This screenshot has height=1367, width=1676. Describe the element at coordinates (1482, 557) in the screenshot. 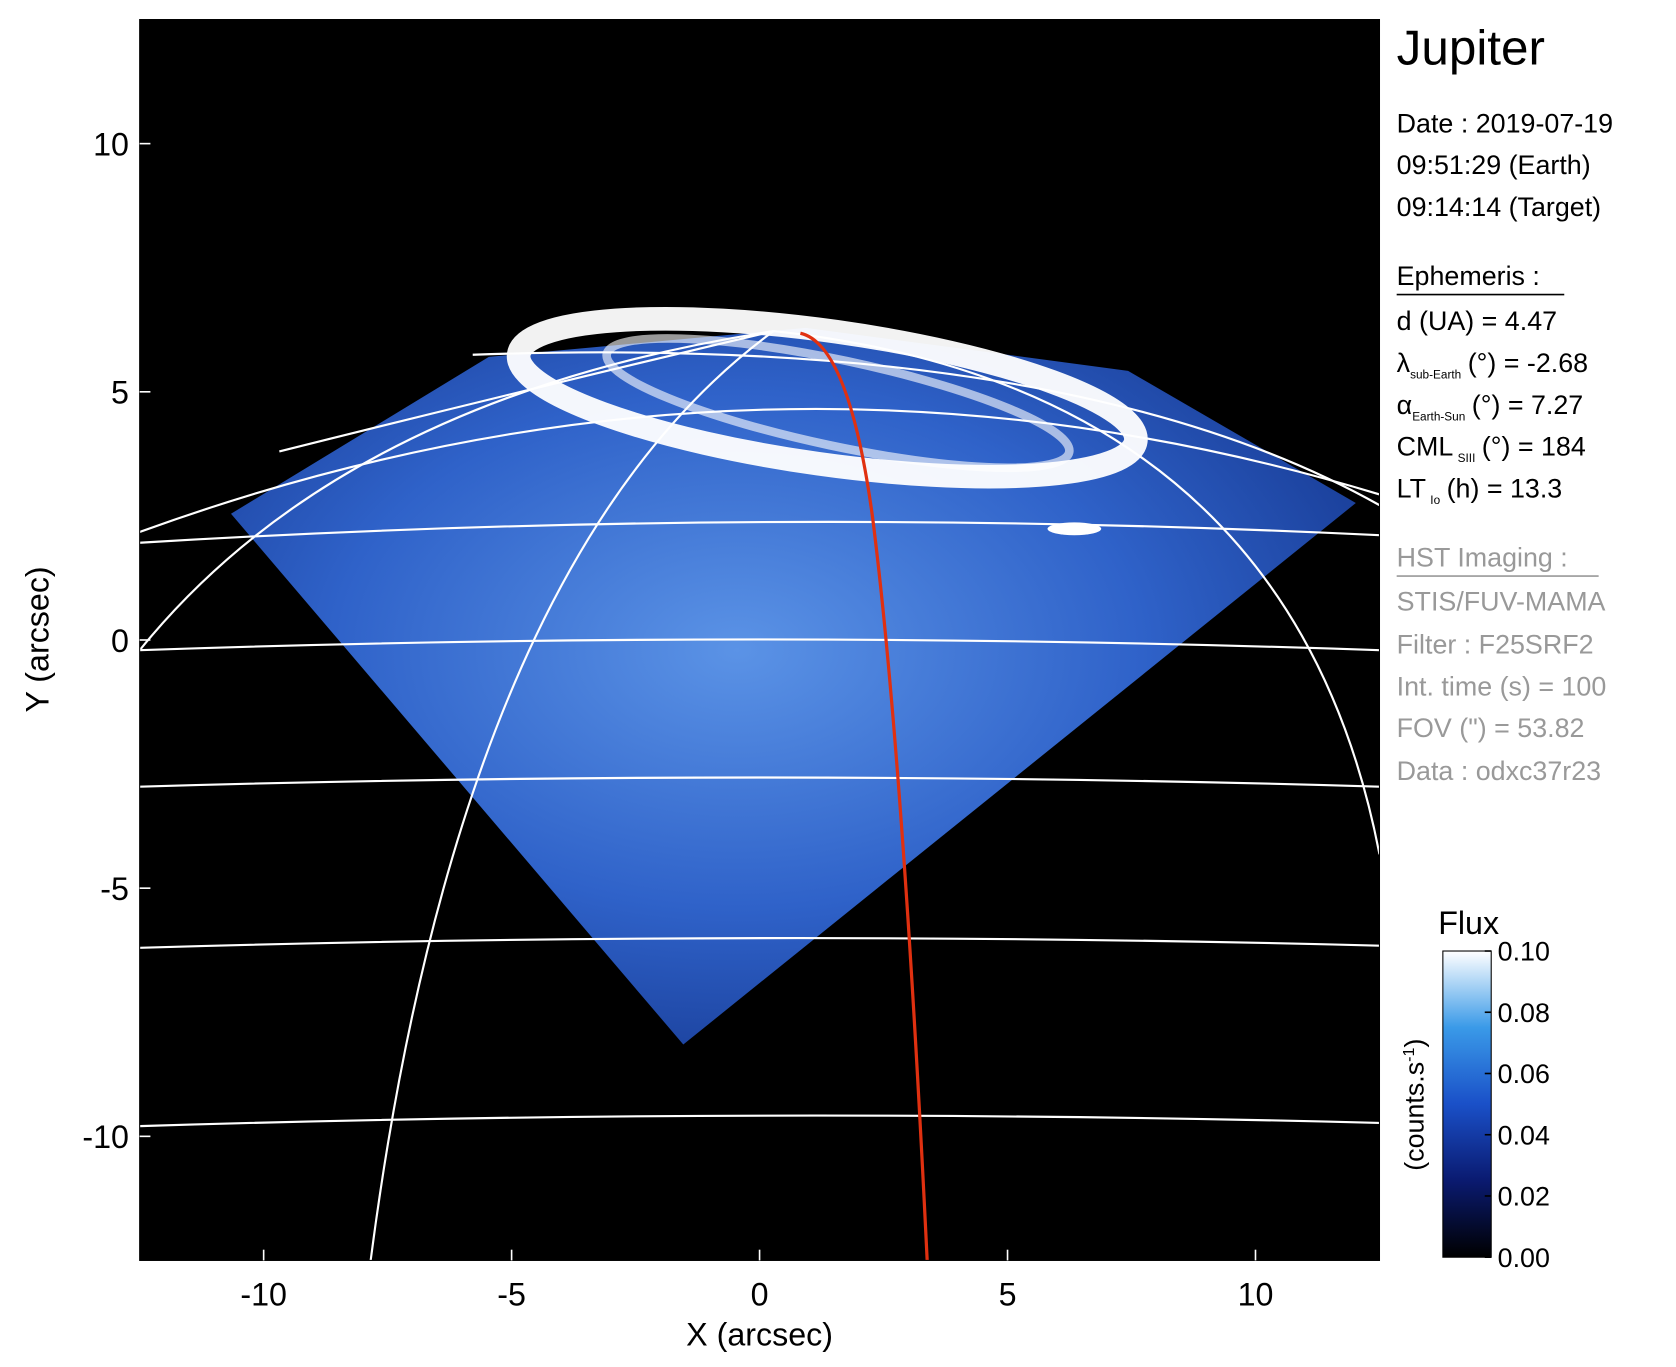

I see `imaging-title: HST Imaging :` at that location.